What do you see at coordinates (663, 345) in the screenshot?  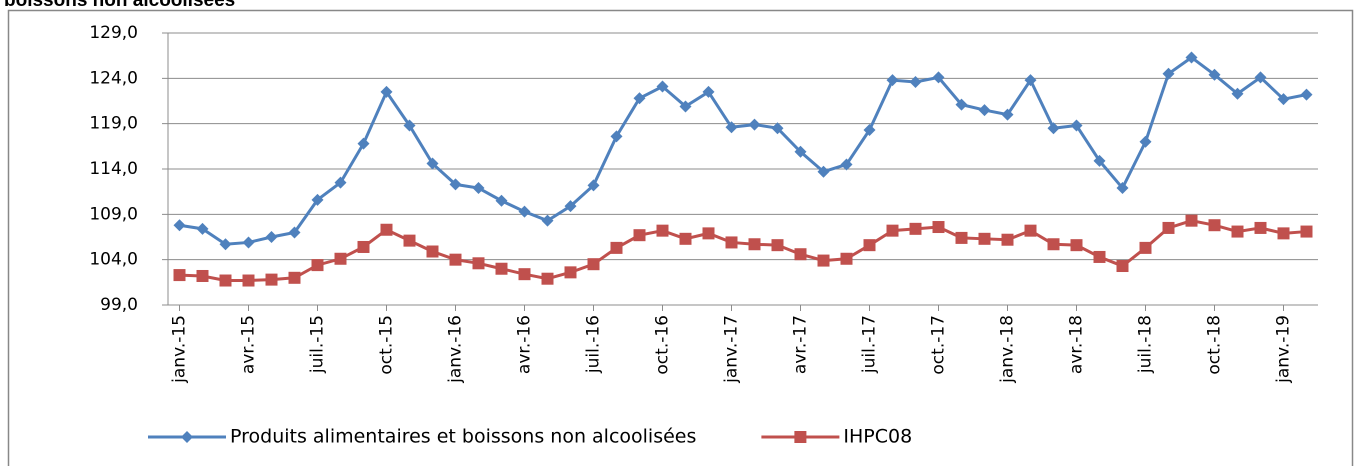 I see `x-tick-label: oct.-16` at bounding box center [663, 345].